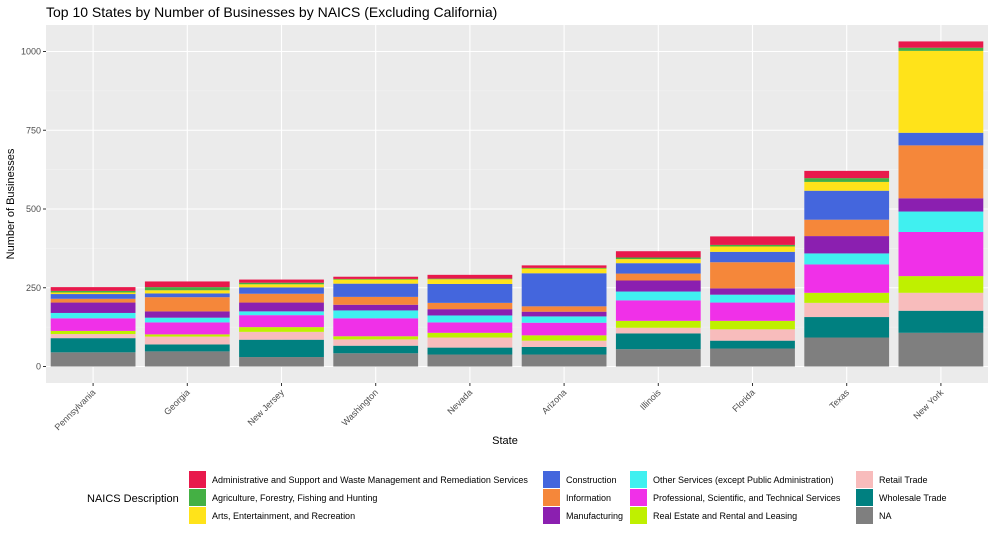 The image size is (996, 542). I want to click on x-axis-title: State, so click(505, 441).